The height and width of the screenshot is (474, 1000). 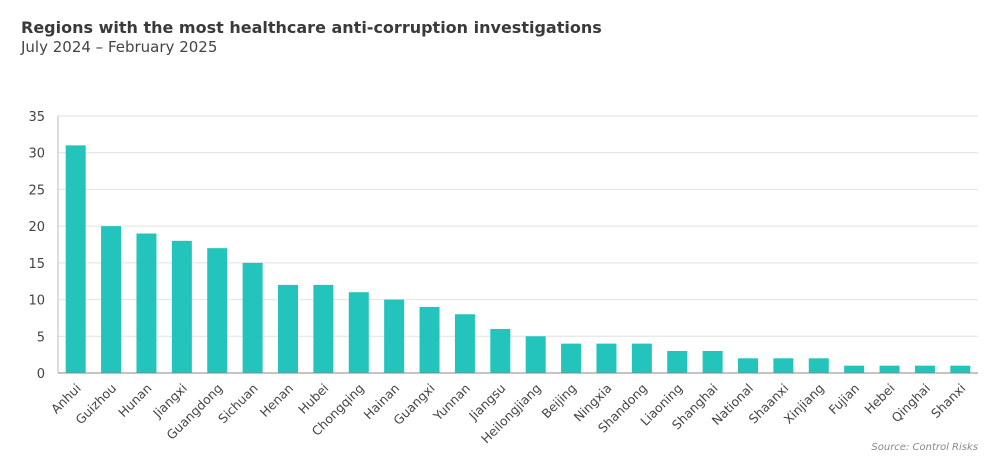 What do you see at coordinates (844, 399) in the screenshot?
I see `x-tick-label: Fujian` at bounding box center [844, 399].